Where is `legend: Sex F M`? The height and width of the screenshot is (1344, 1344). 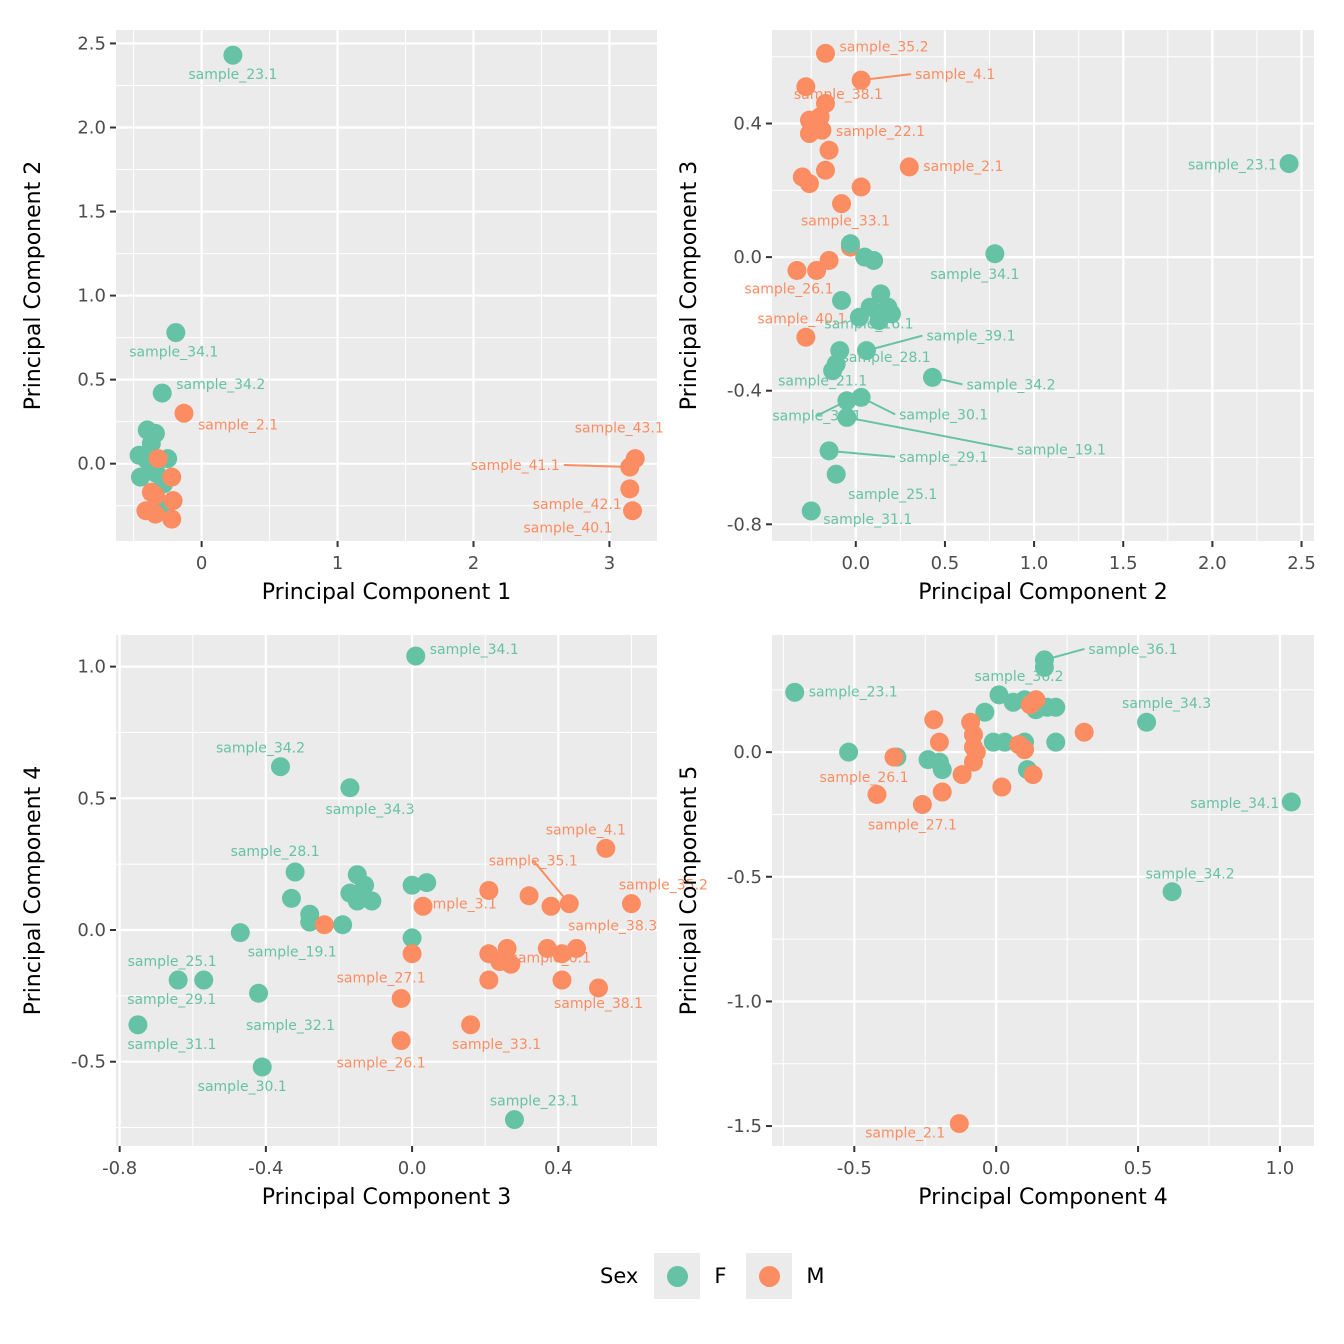 legend: Sex F M is located at coordinates (712, 1276).